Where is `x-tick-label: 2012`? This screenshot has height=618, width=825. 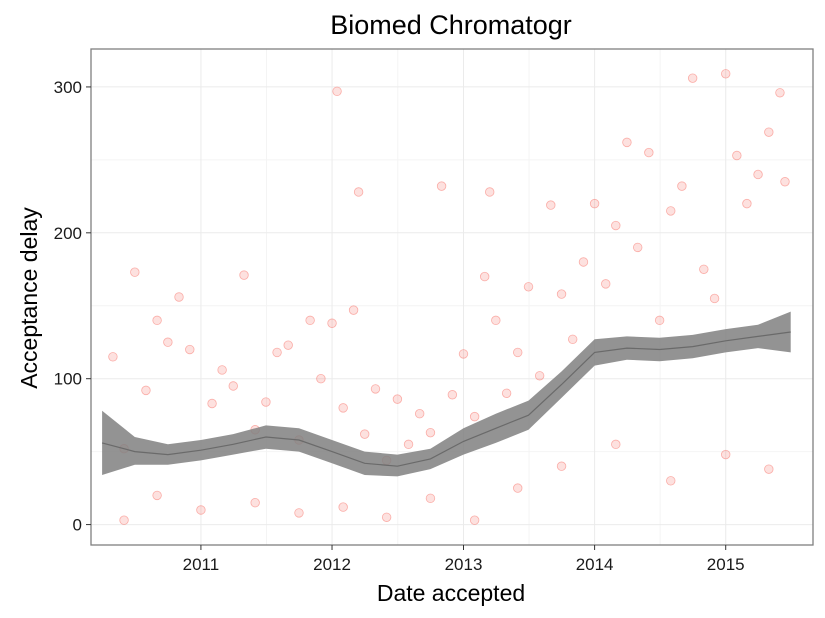 x-tick-label: 2012 is located at coordinates (332, 564).